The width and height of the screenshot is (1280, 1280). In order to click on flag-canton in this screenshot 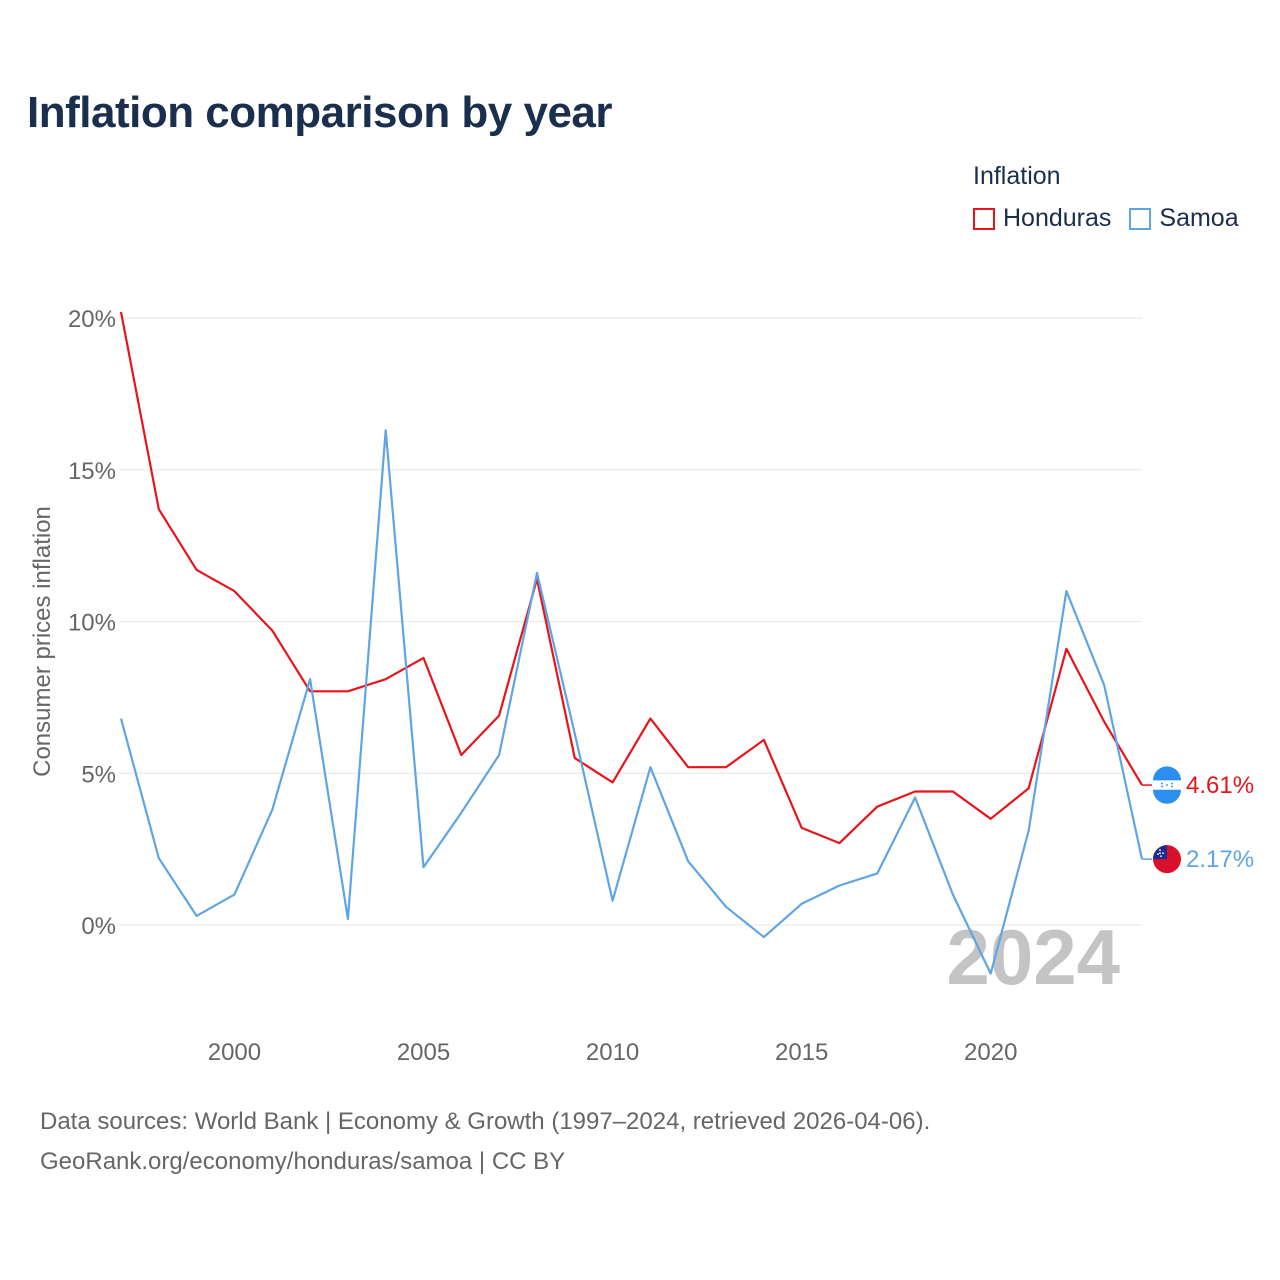, I will do `click(1160, 852)`.